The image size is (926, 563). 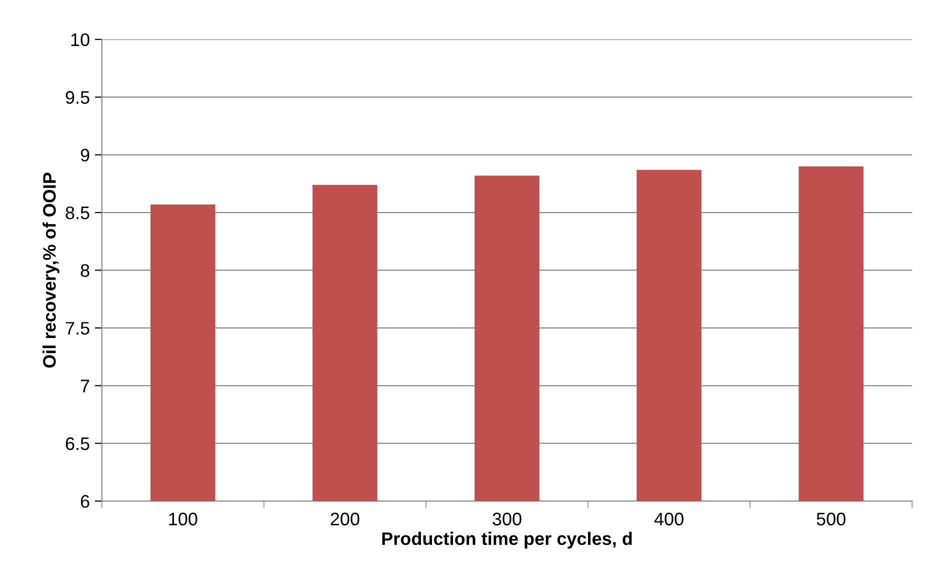 I want to click on y-tick-label: 9, so click(x=85, y=155).